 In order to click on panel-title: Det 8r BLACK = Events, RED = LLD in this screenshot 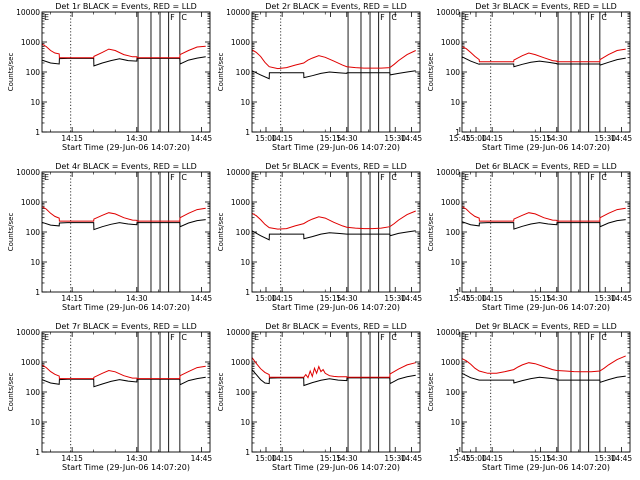, I will do `click(336, 326)`.